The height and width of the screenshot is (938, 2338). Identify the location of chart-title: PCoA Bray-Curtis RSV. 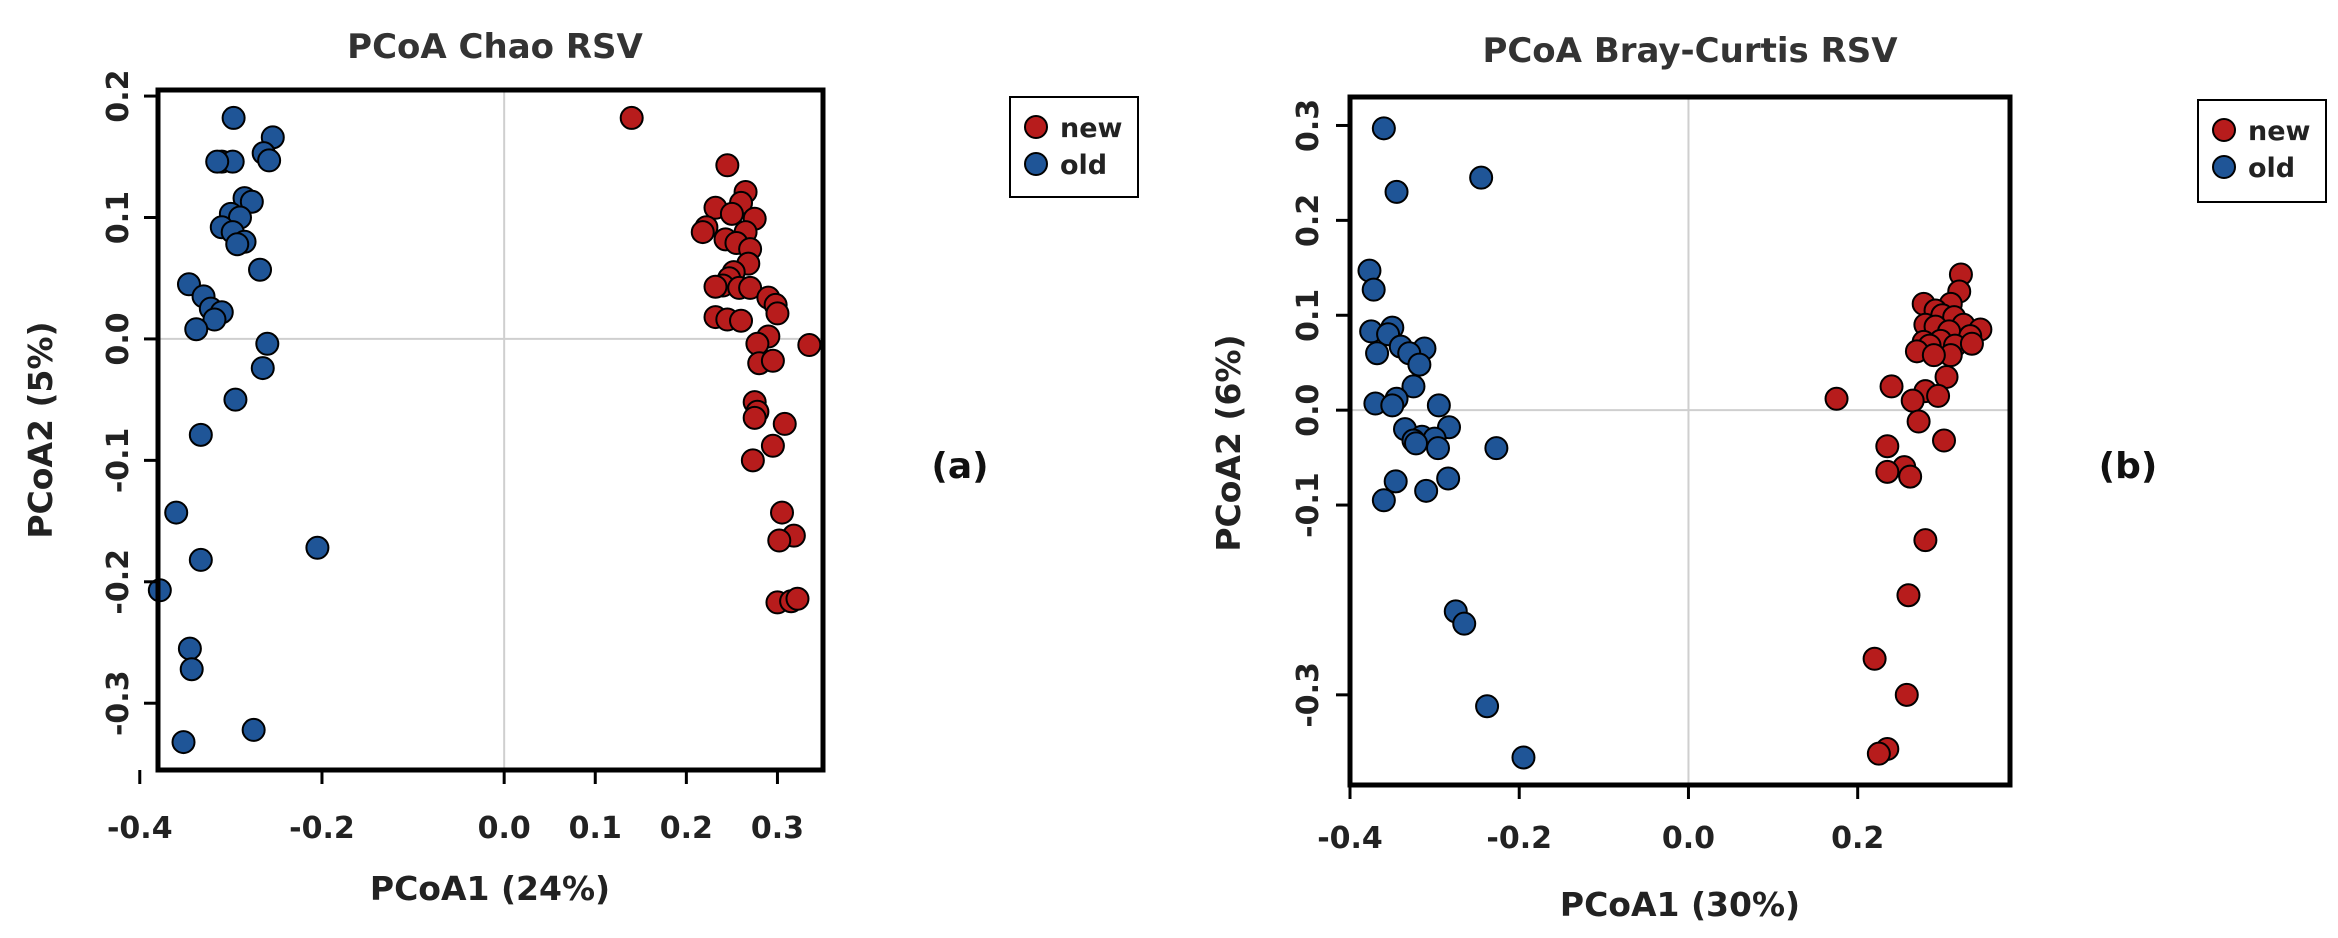
(1690, 51).